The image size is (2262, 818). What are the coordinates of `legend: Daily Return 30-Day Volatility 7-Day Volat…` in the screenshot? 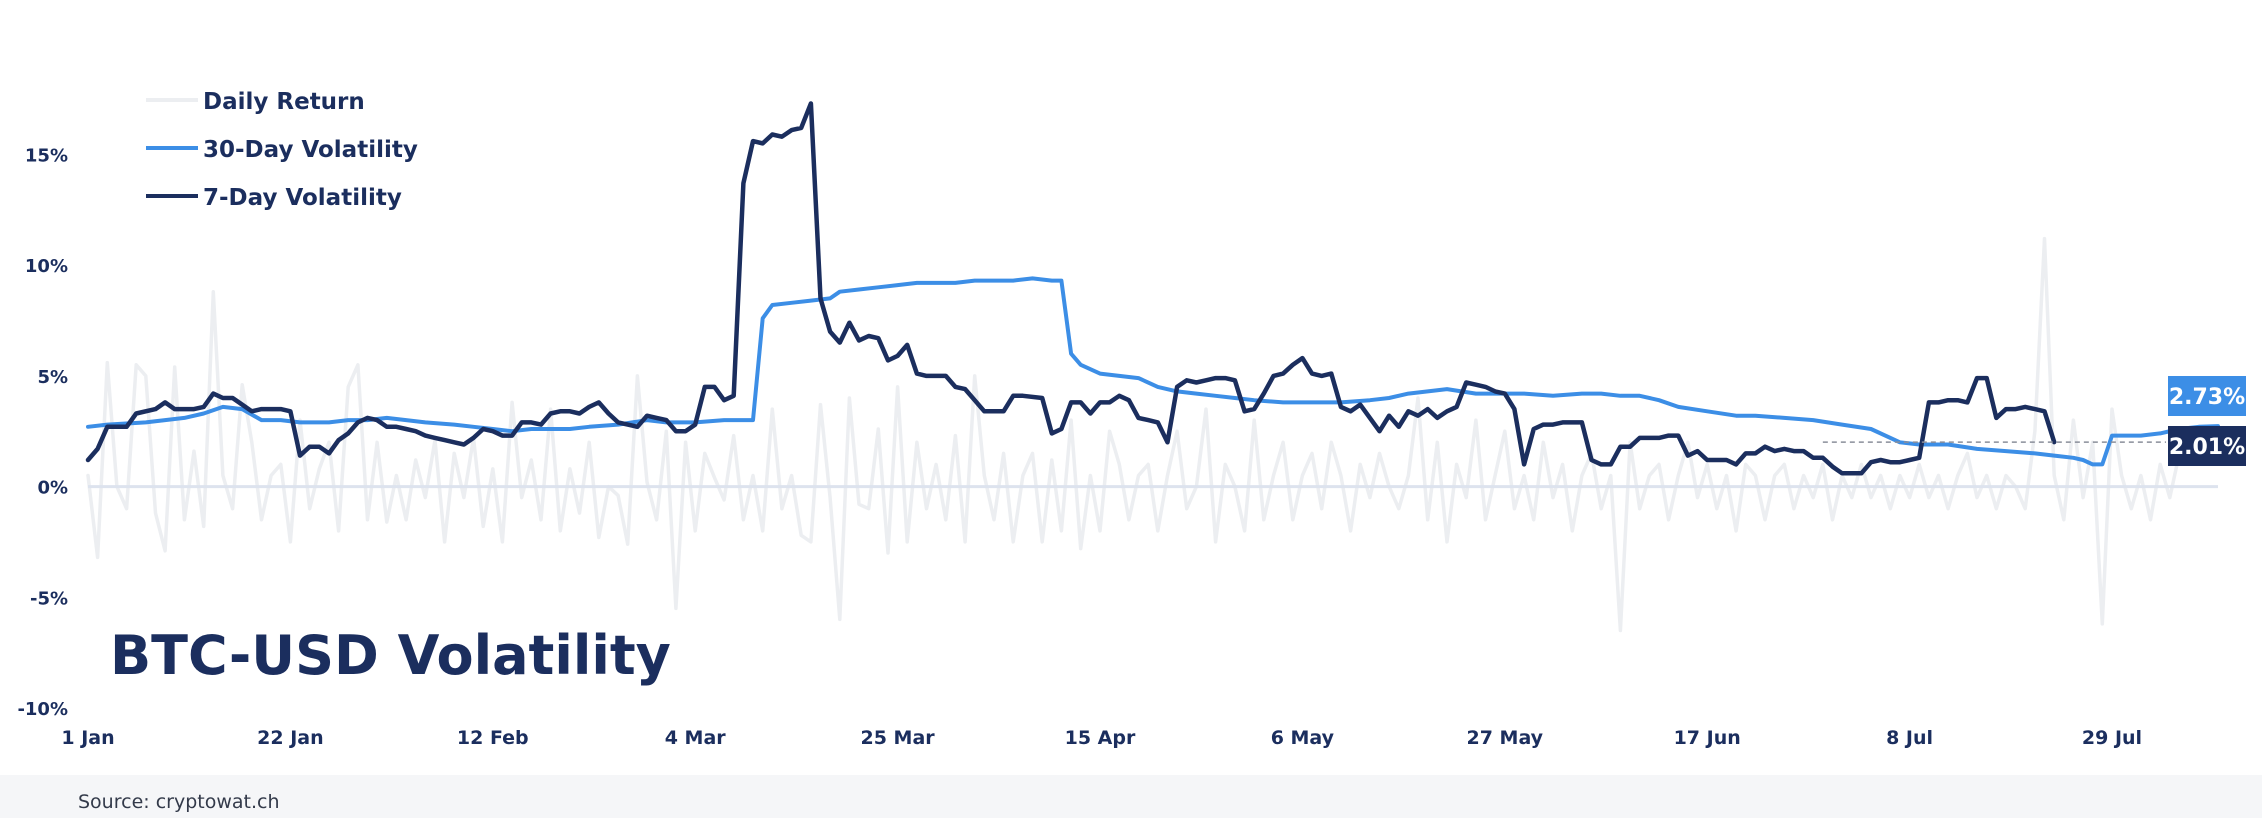 It's located at (282, 150).